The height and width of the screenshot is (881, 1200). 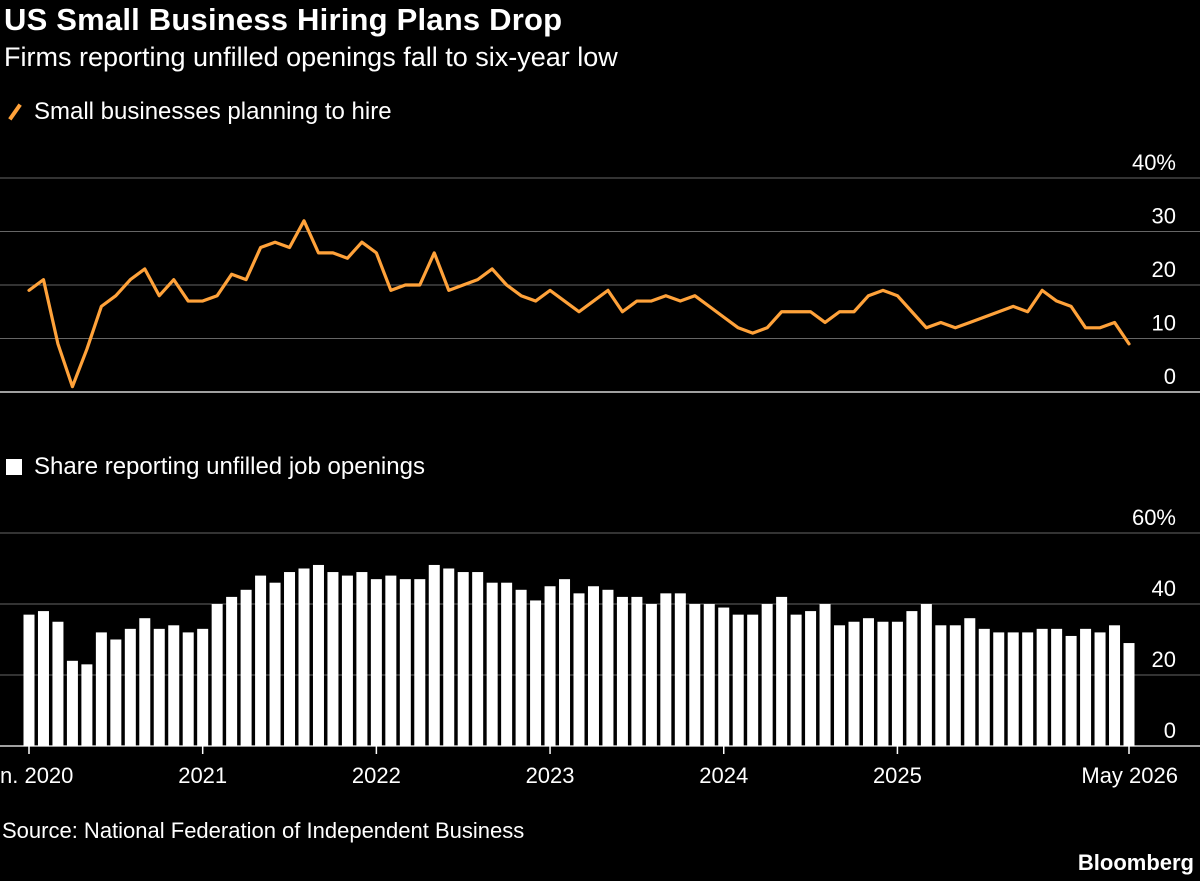 I want to click on line-chart-y-tick-label: 10, so click(x=1164, y=323).